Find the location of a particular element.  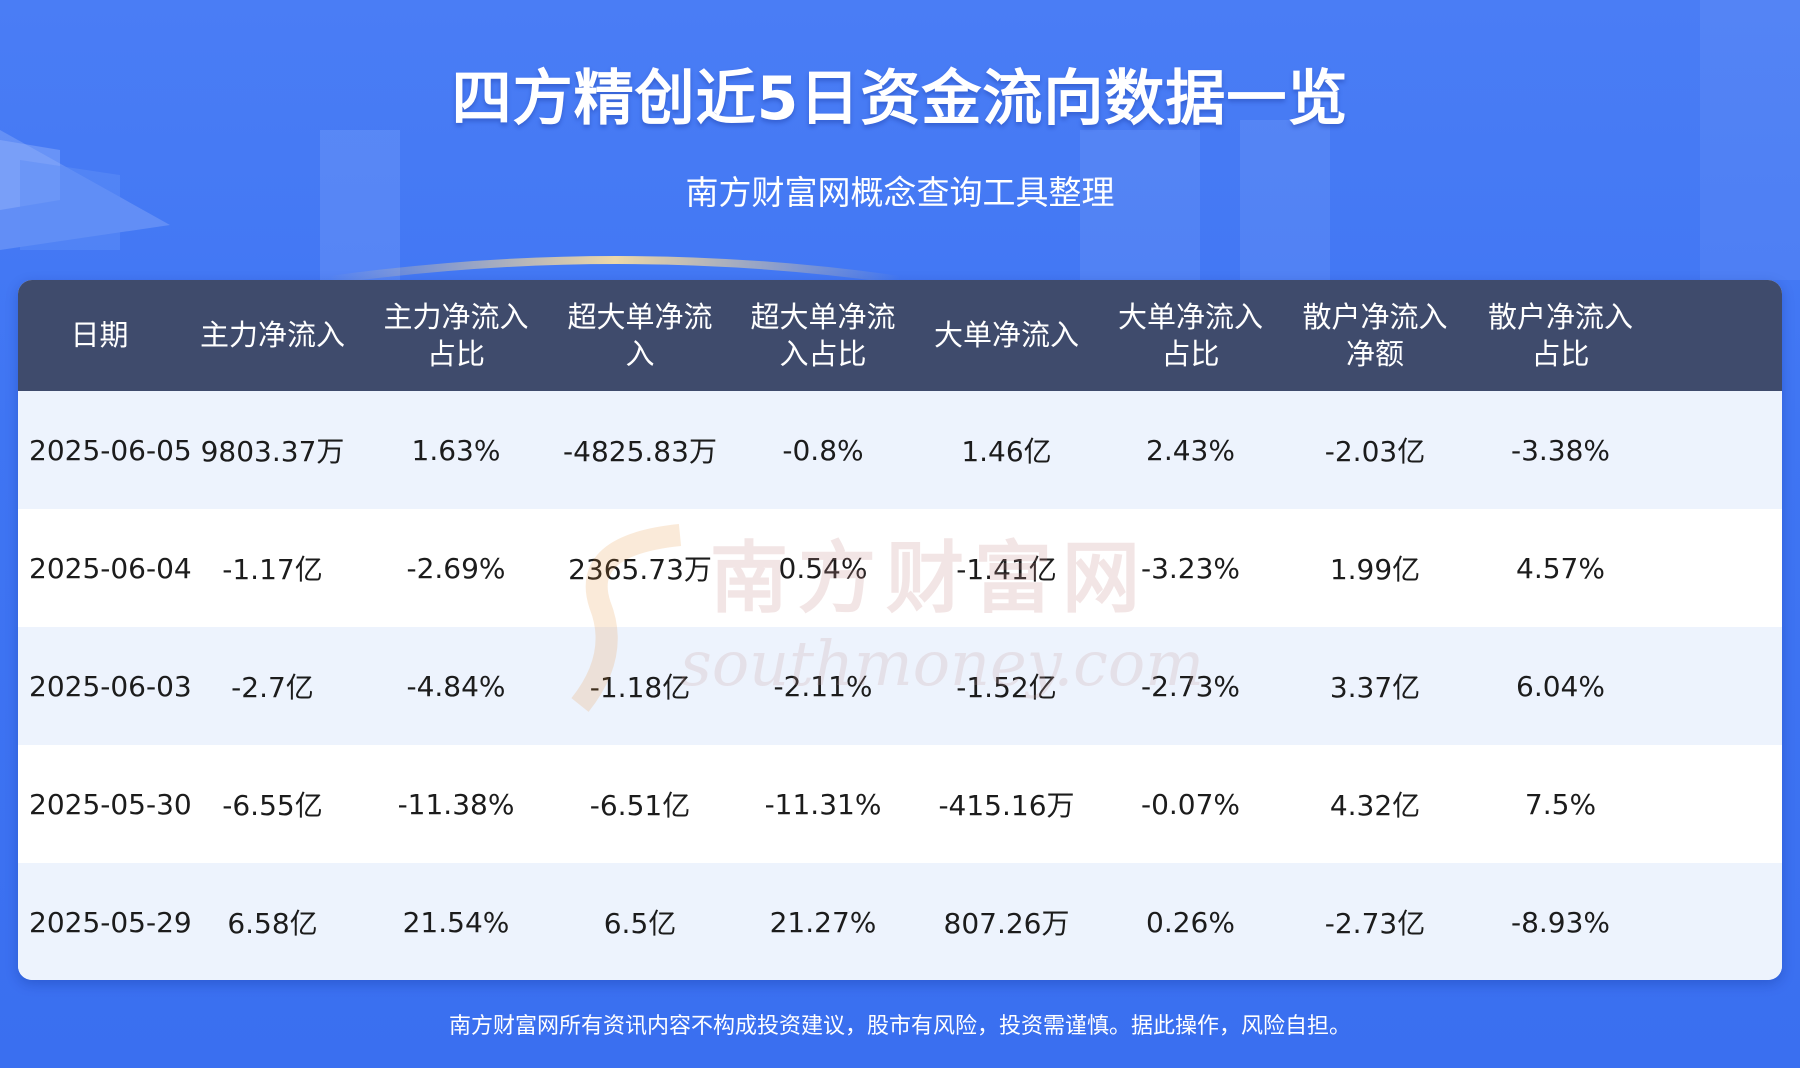

cell-super-large-net-inflow-ratio: -11.31% is located at coordinates (823, 804).